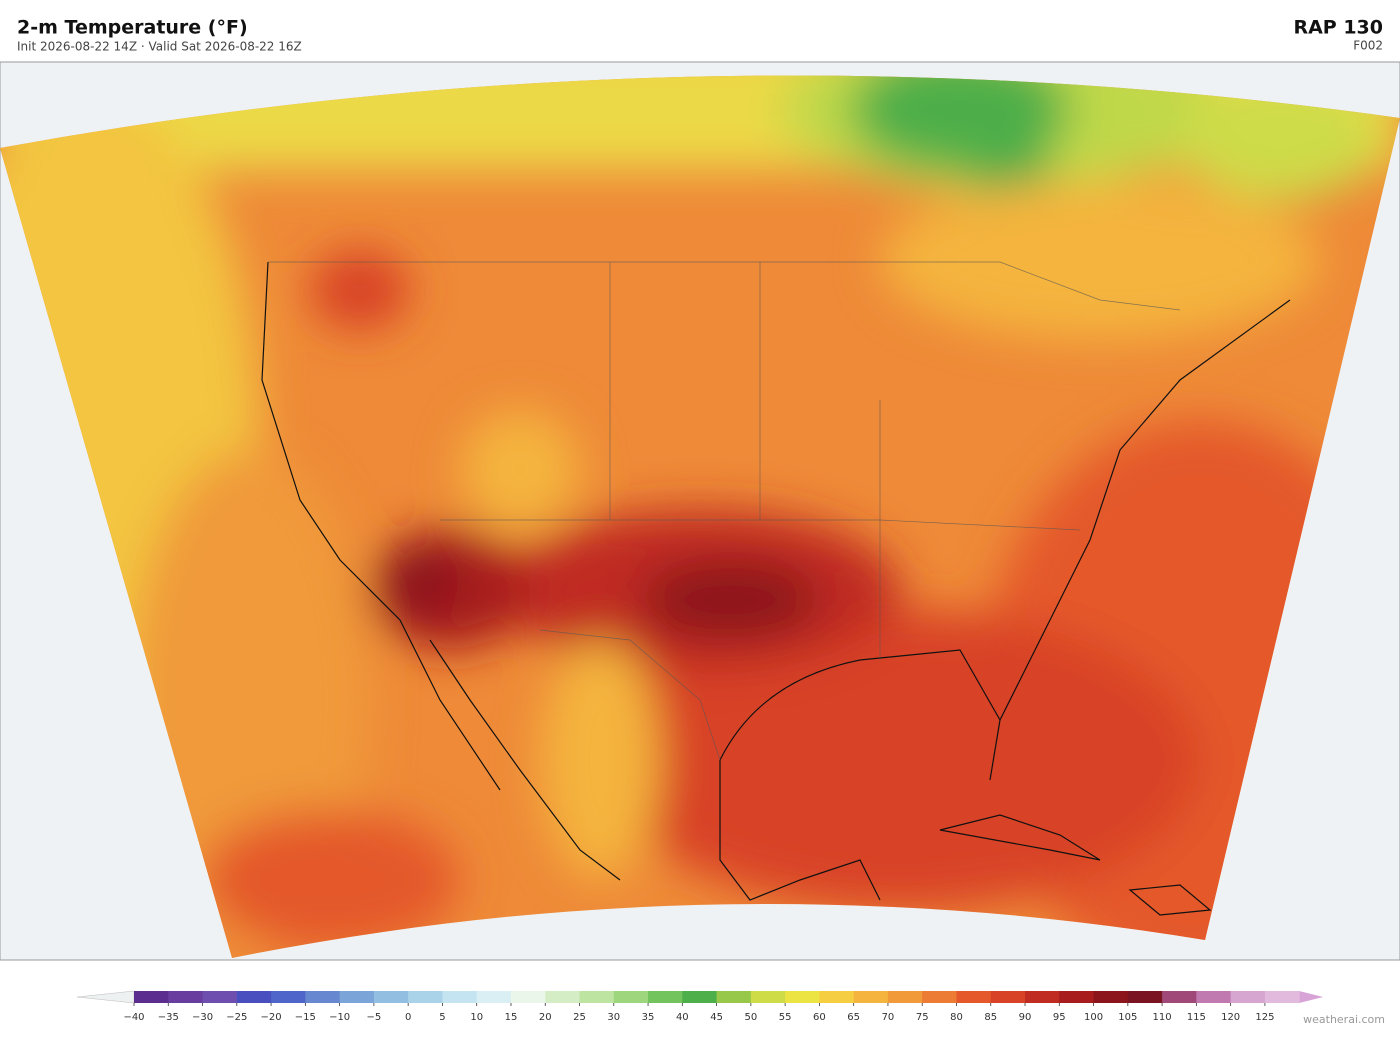 The height and width of the screenshot is (1038, 1400). What do you see at coordinates (1338, 28) in the screenshot?
I see `model-label: RAP 130` at bounding box center [1338, 28].